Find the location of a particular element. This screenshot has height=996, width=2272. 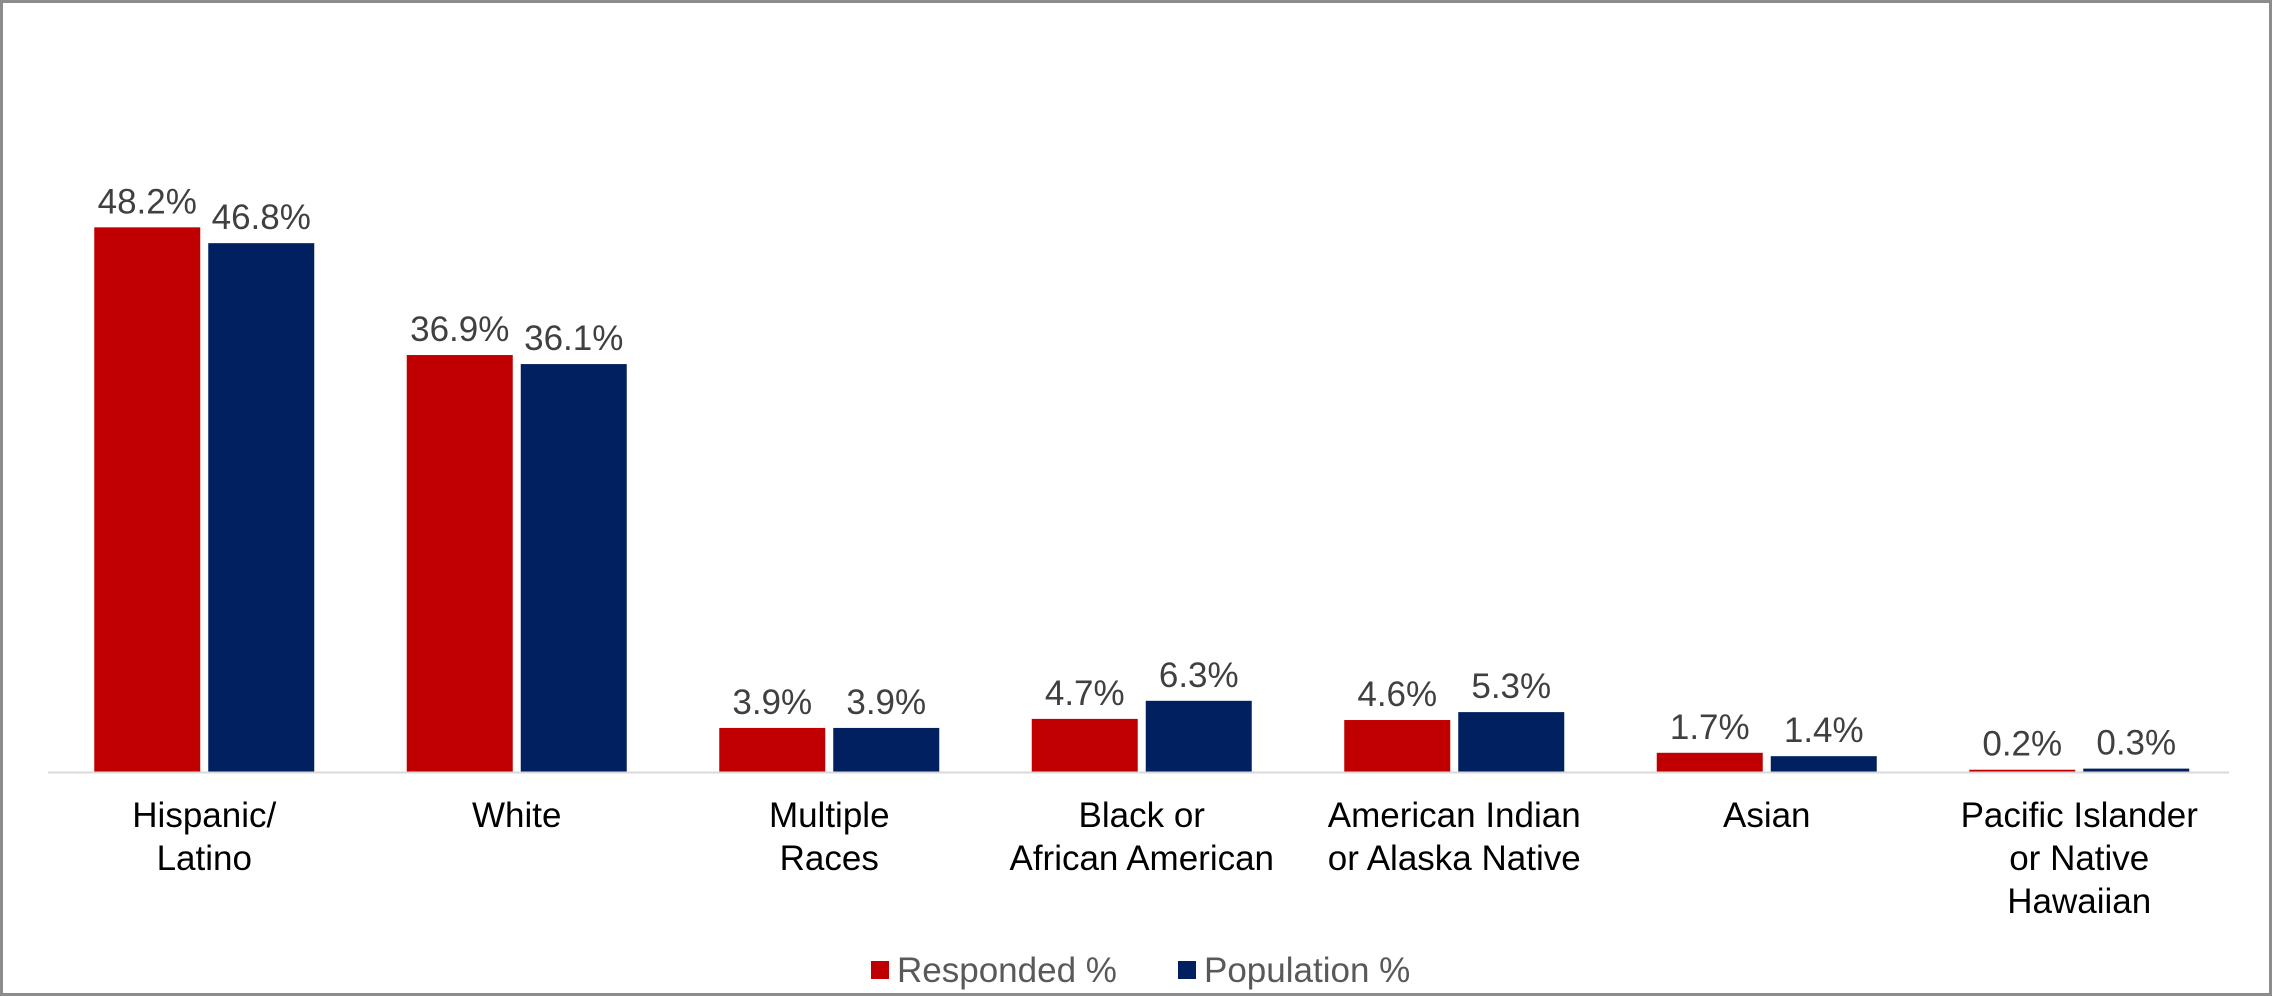

category-label-0: Hispanic/Latino is located at coordinates (204, 837).